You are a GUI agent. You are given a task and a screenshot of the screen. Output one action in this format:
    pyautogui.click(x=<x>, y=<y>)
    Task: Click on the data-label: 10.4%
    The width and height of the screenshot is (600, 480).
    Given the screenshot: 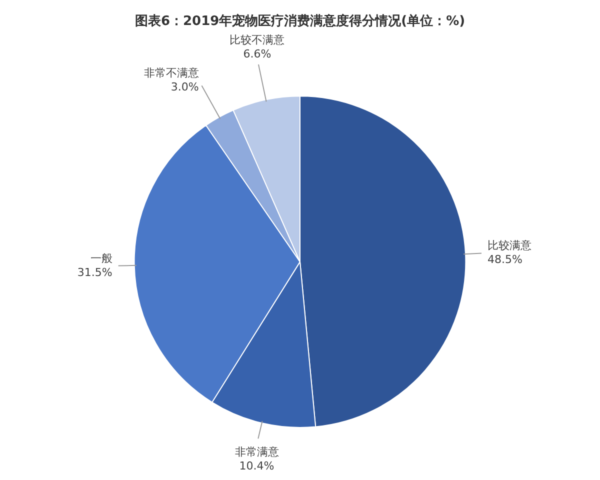 What is the action you would take?
    pyautogui.click(x=256, y=465)
    